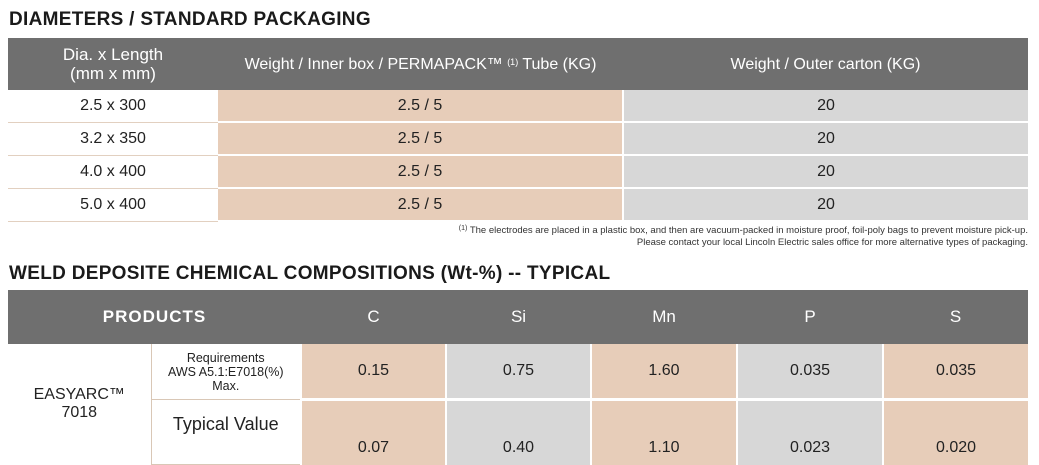 The width and height of the screenshot is (1039, 465). What do you see at coordinates (955, 432) in the screenshot?
I see `typical-value-s: 0.020` at bounding box center [955, 432].